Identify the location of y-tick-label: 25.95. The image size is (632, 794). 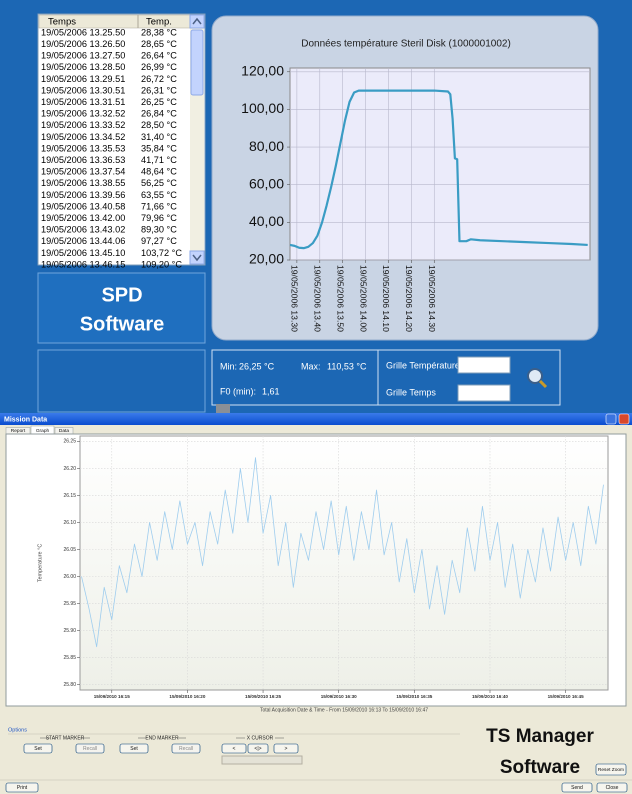
(69, 604).